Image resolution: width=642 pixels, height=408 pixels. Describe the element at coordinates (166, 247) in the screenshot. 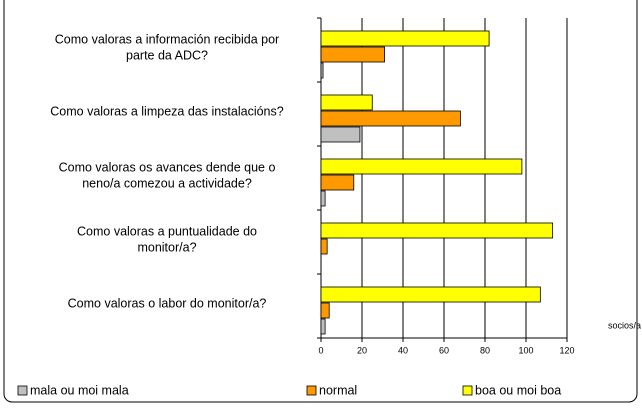

I see `category-label: monitor/a?` at that location.